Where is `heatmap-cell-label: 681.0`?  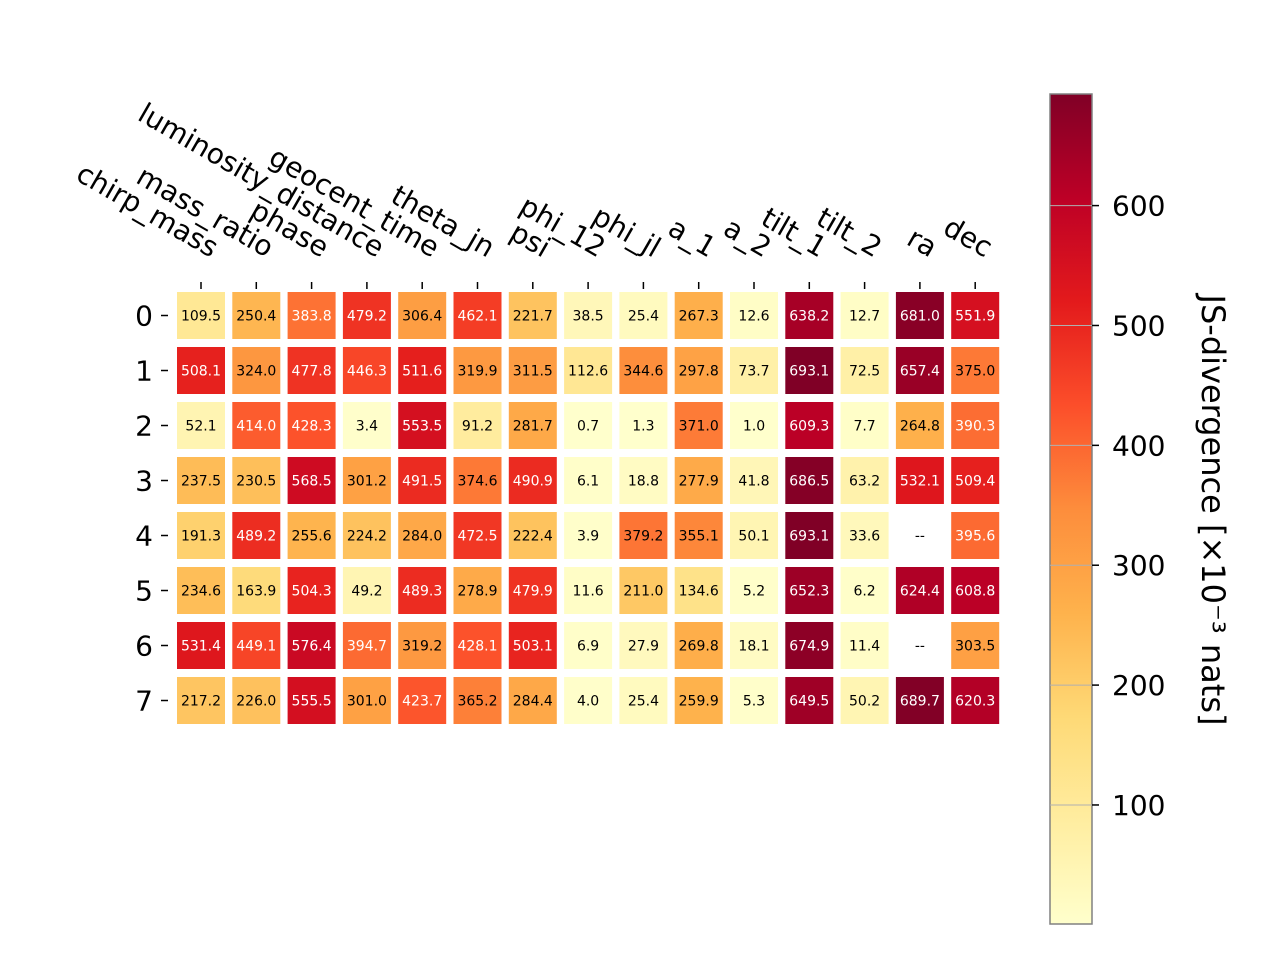 heatmap-cell-label: 681.0 is located at coordinates (920, 317).